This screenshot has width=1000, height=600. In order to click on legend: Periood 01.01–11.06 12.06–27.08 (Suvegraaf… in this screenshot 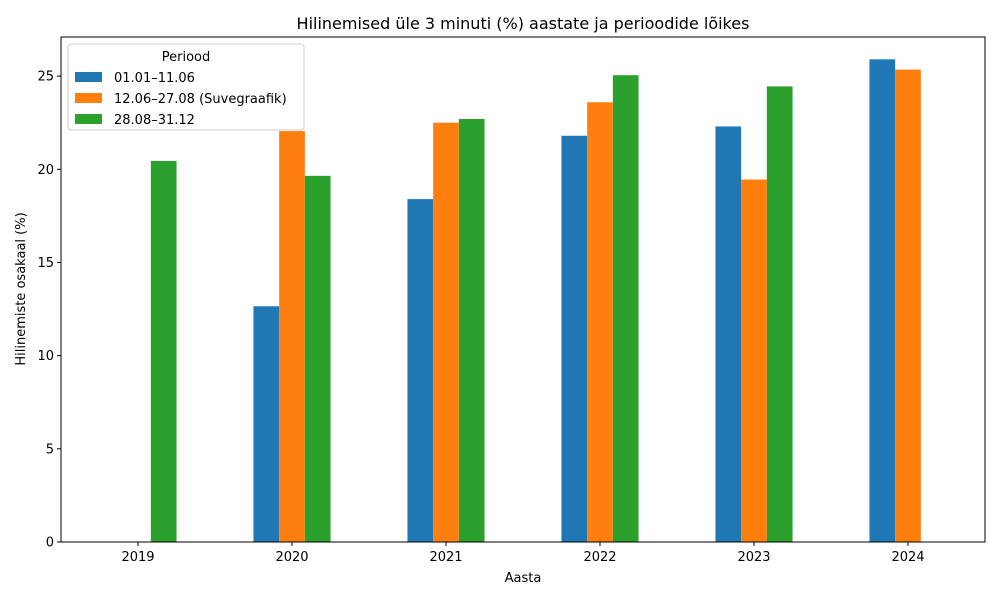, I will do `click(186, 87)`.